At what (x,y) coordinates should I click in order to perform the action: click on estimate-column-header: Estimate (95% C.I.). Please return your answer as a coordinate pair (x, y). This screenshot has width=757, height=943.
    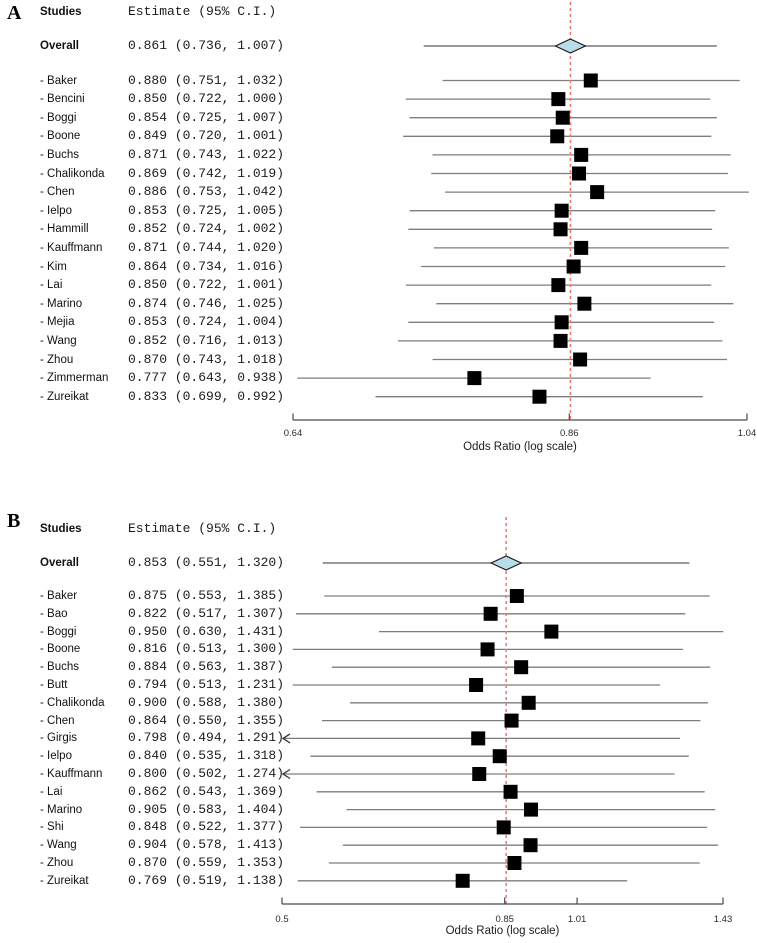
    Looking at the image, I should click on (202, 528).